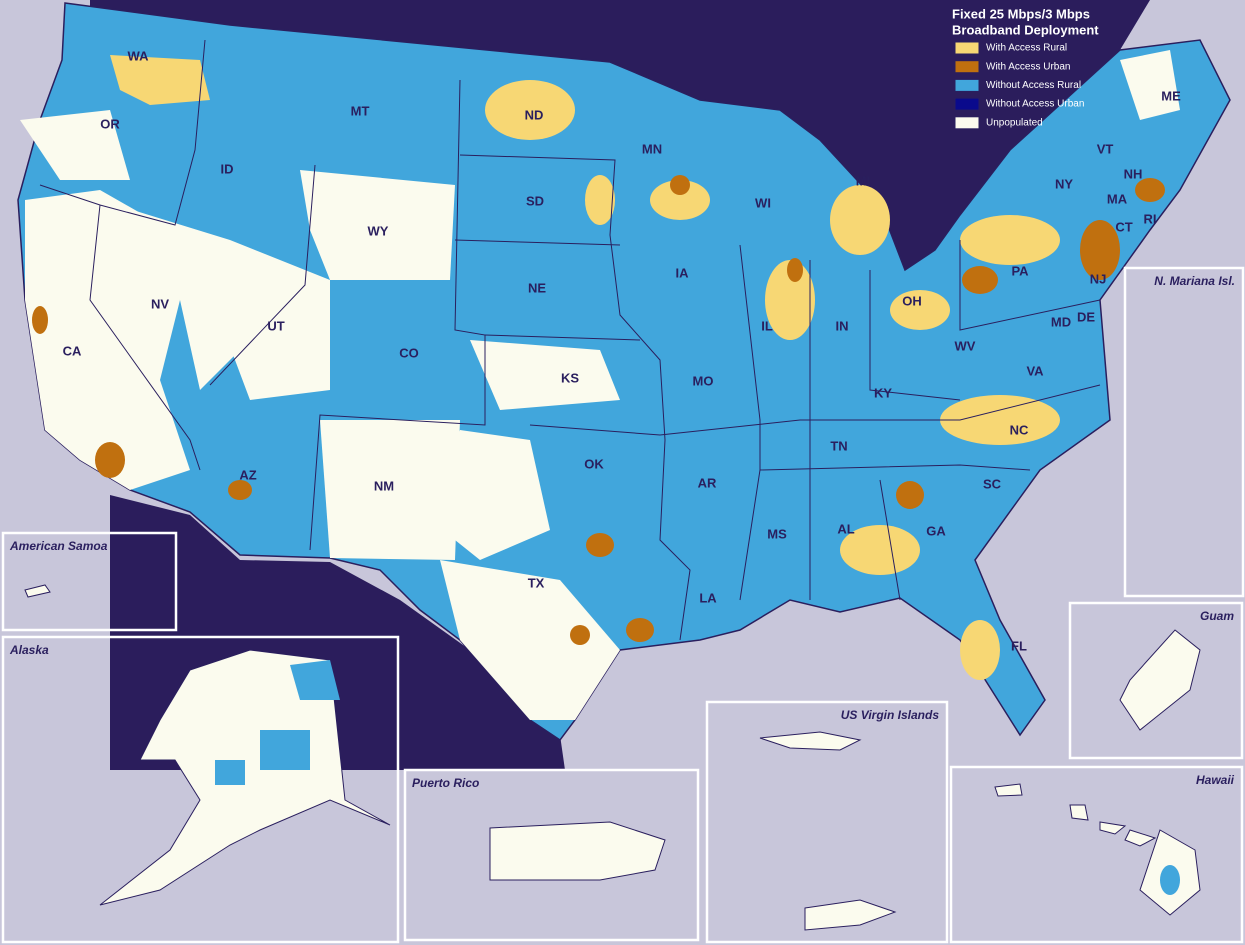 Image resolution: width=1245 pixels, height=945 pixels. What do you see at coordinates (1028, 66) in the screenshot?
I see `legend-label: With Access Urban` at bounding box center [1028, 66].